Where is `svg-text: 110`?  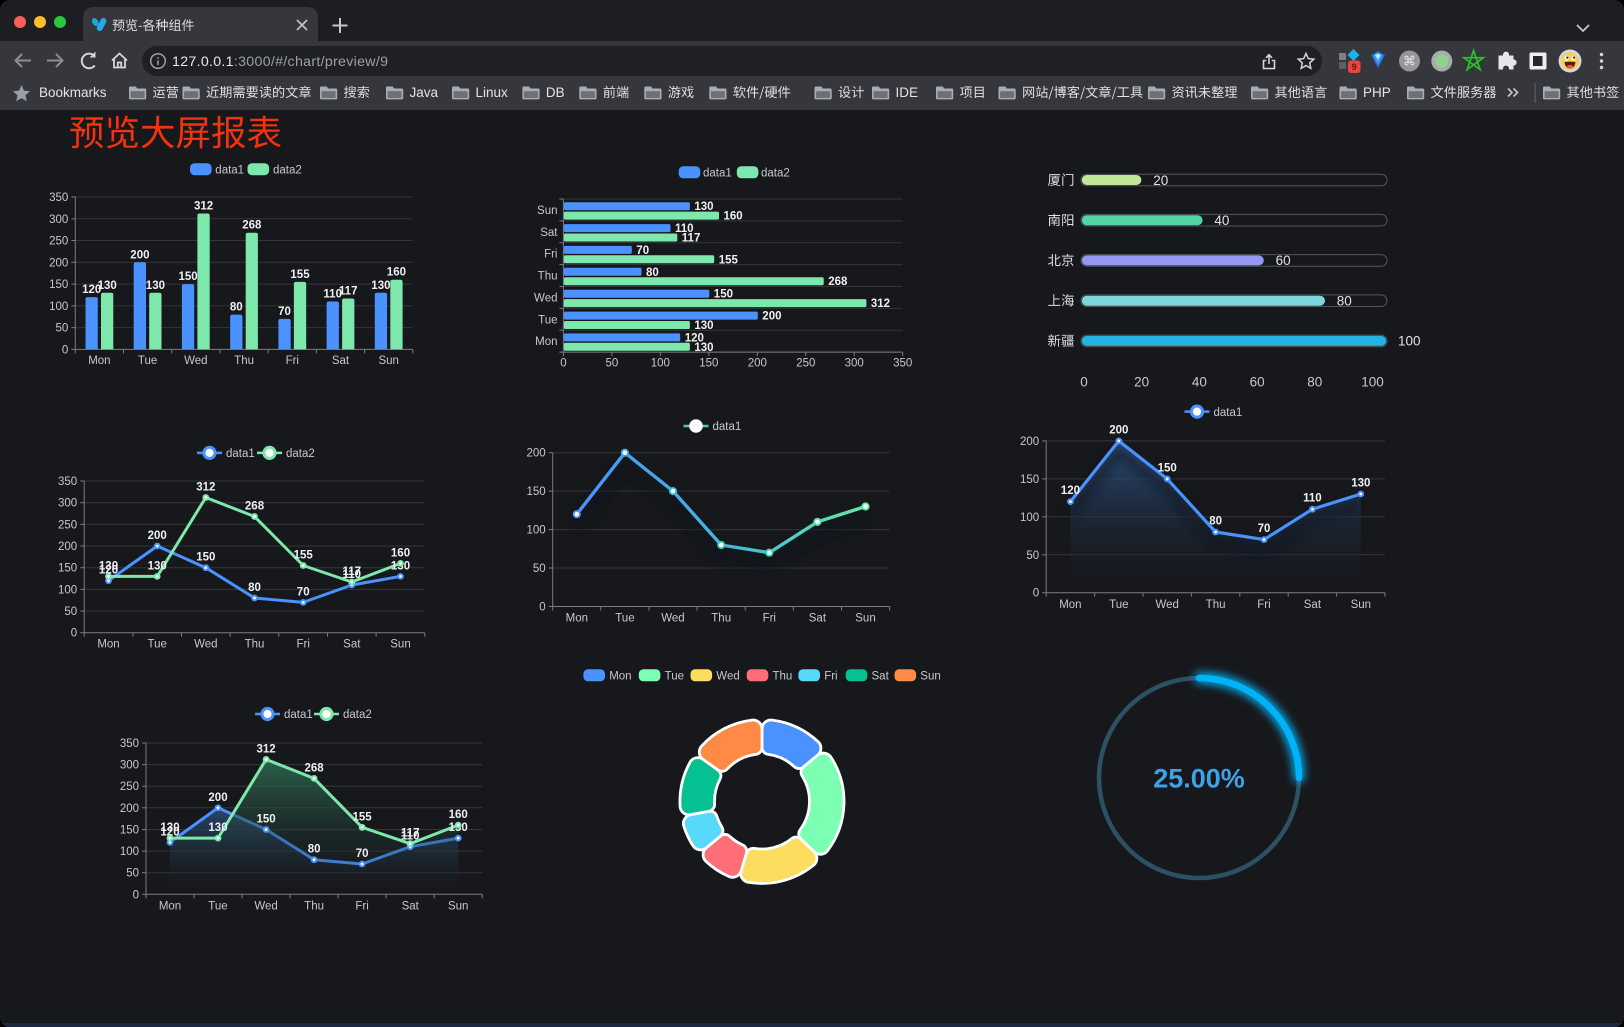 svg-text: 110 is located at coordinates (1312, 499).